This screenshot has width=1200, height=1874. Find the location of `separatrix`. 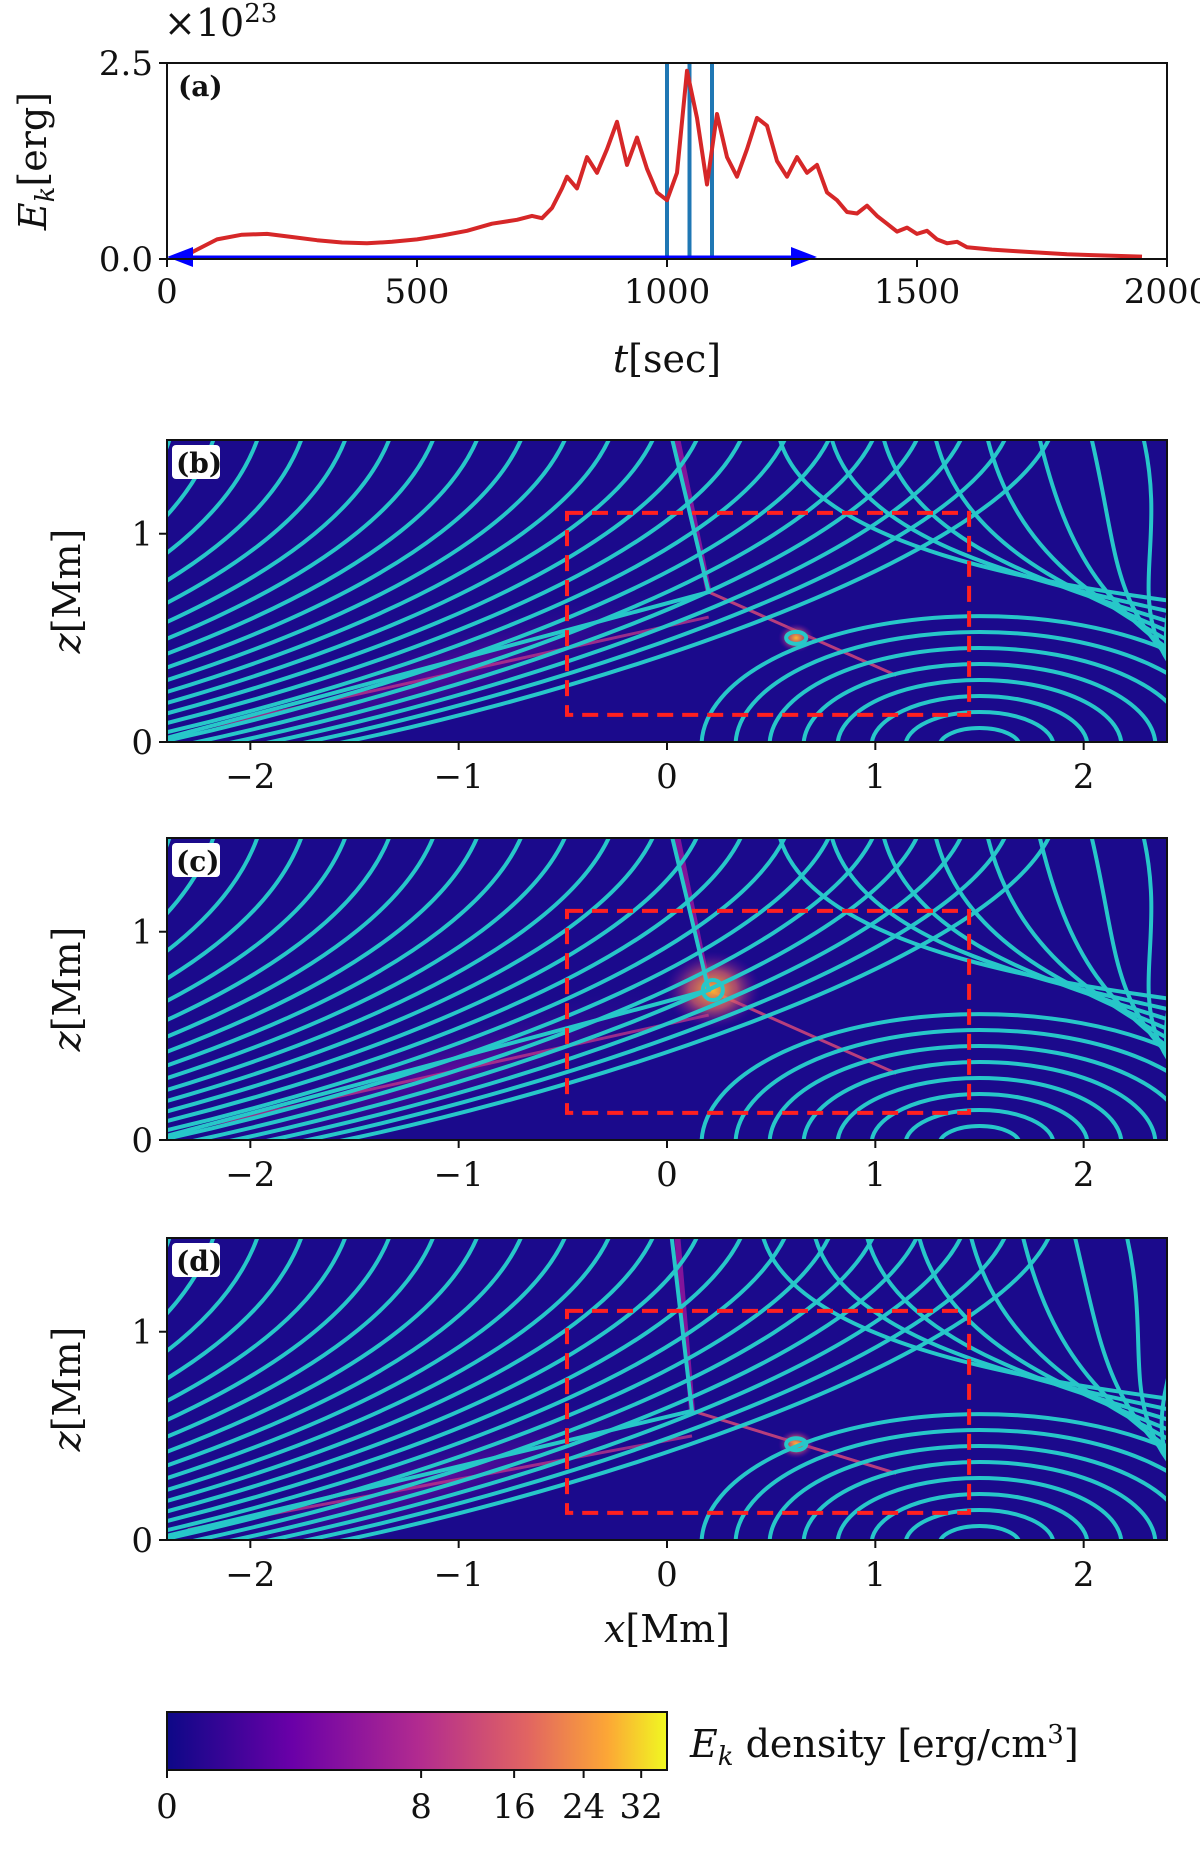

separatrix is located at coordinates (431, 1388).